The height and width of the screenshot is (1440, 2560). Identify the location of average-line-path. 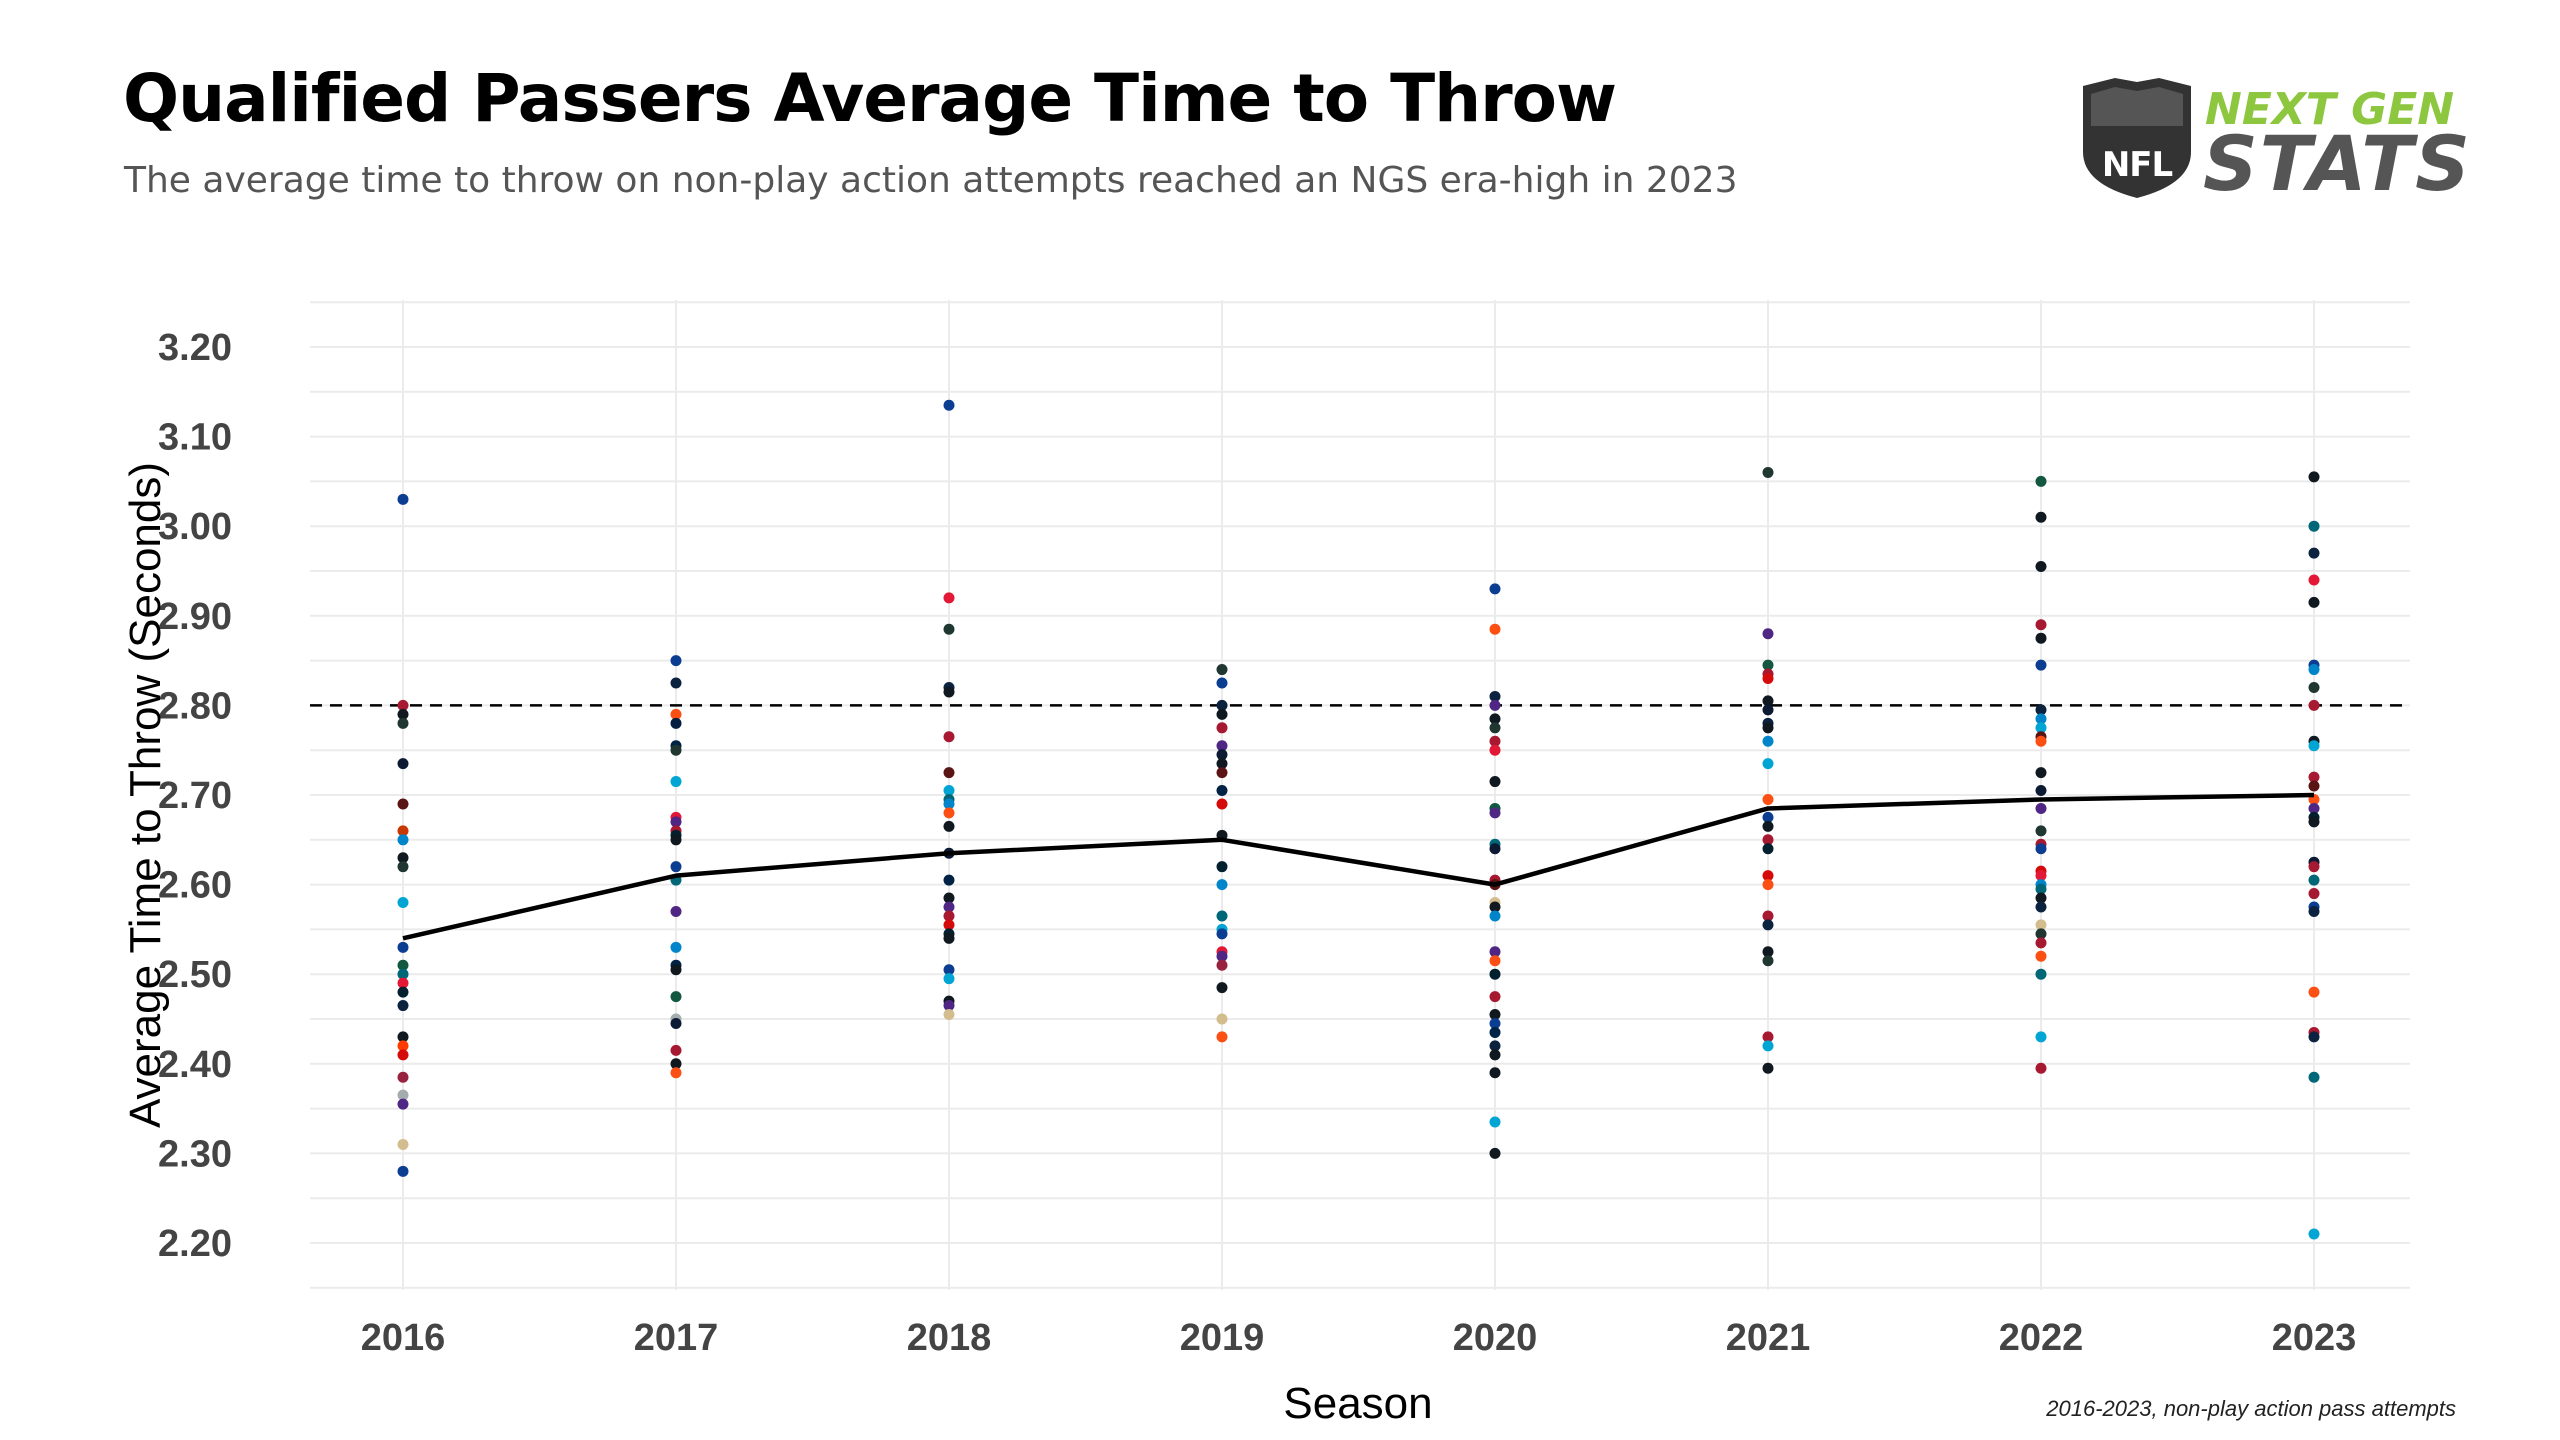
(1358, 866).